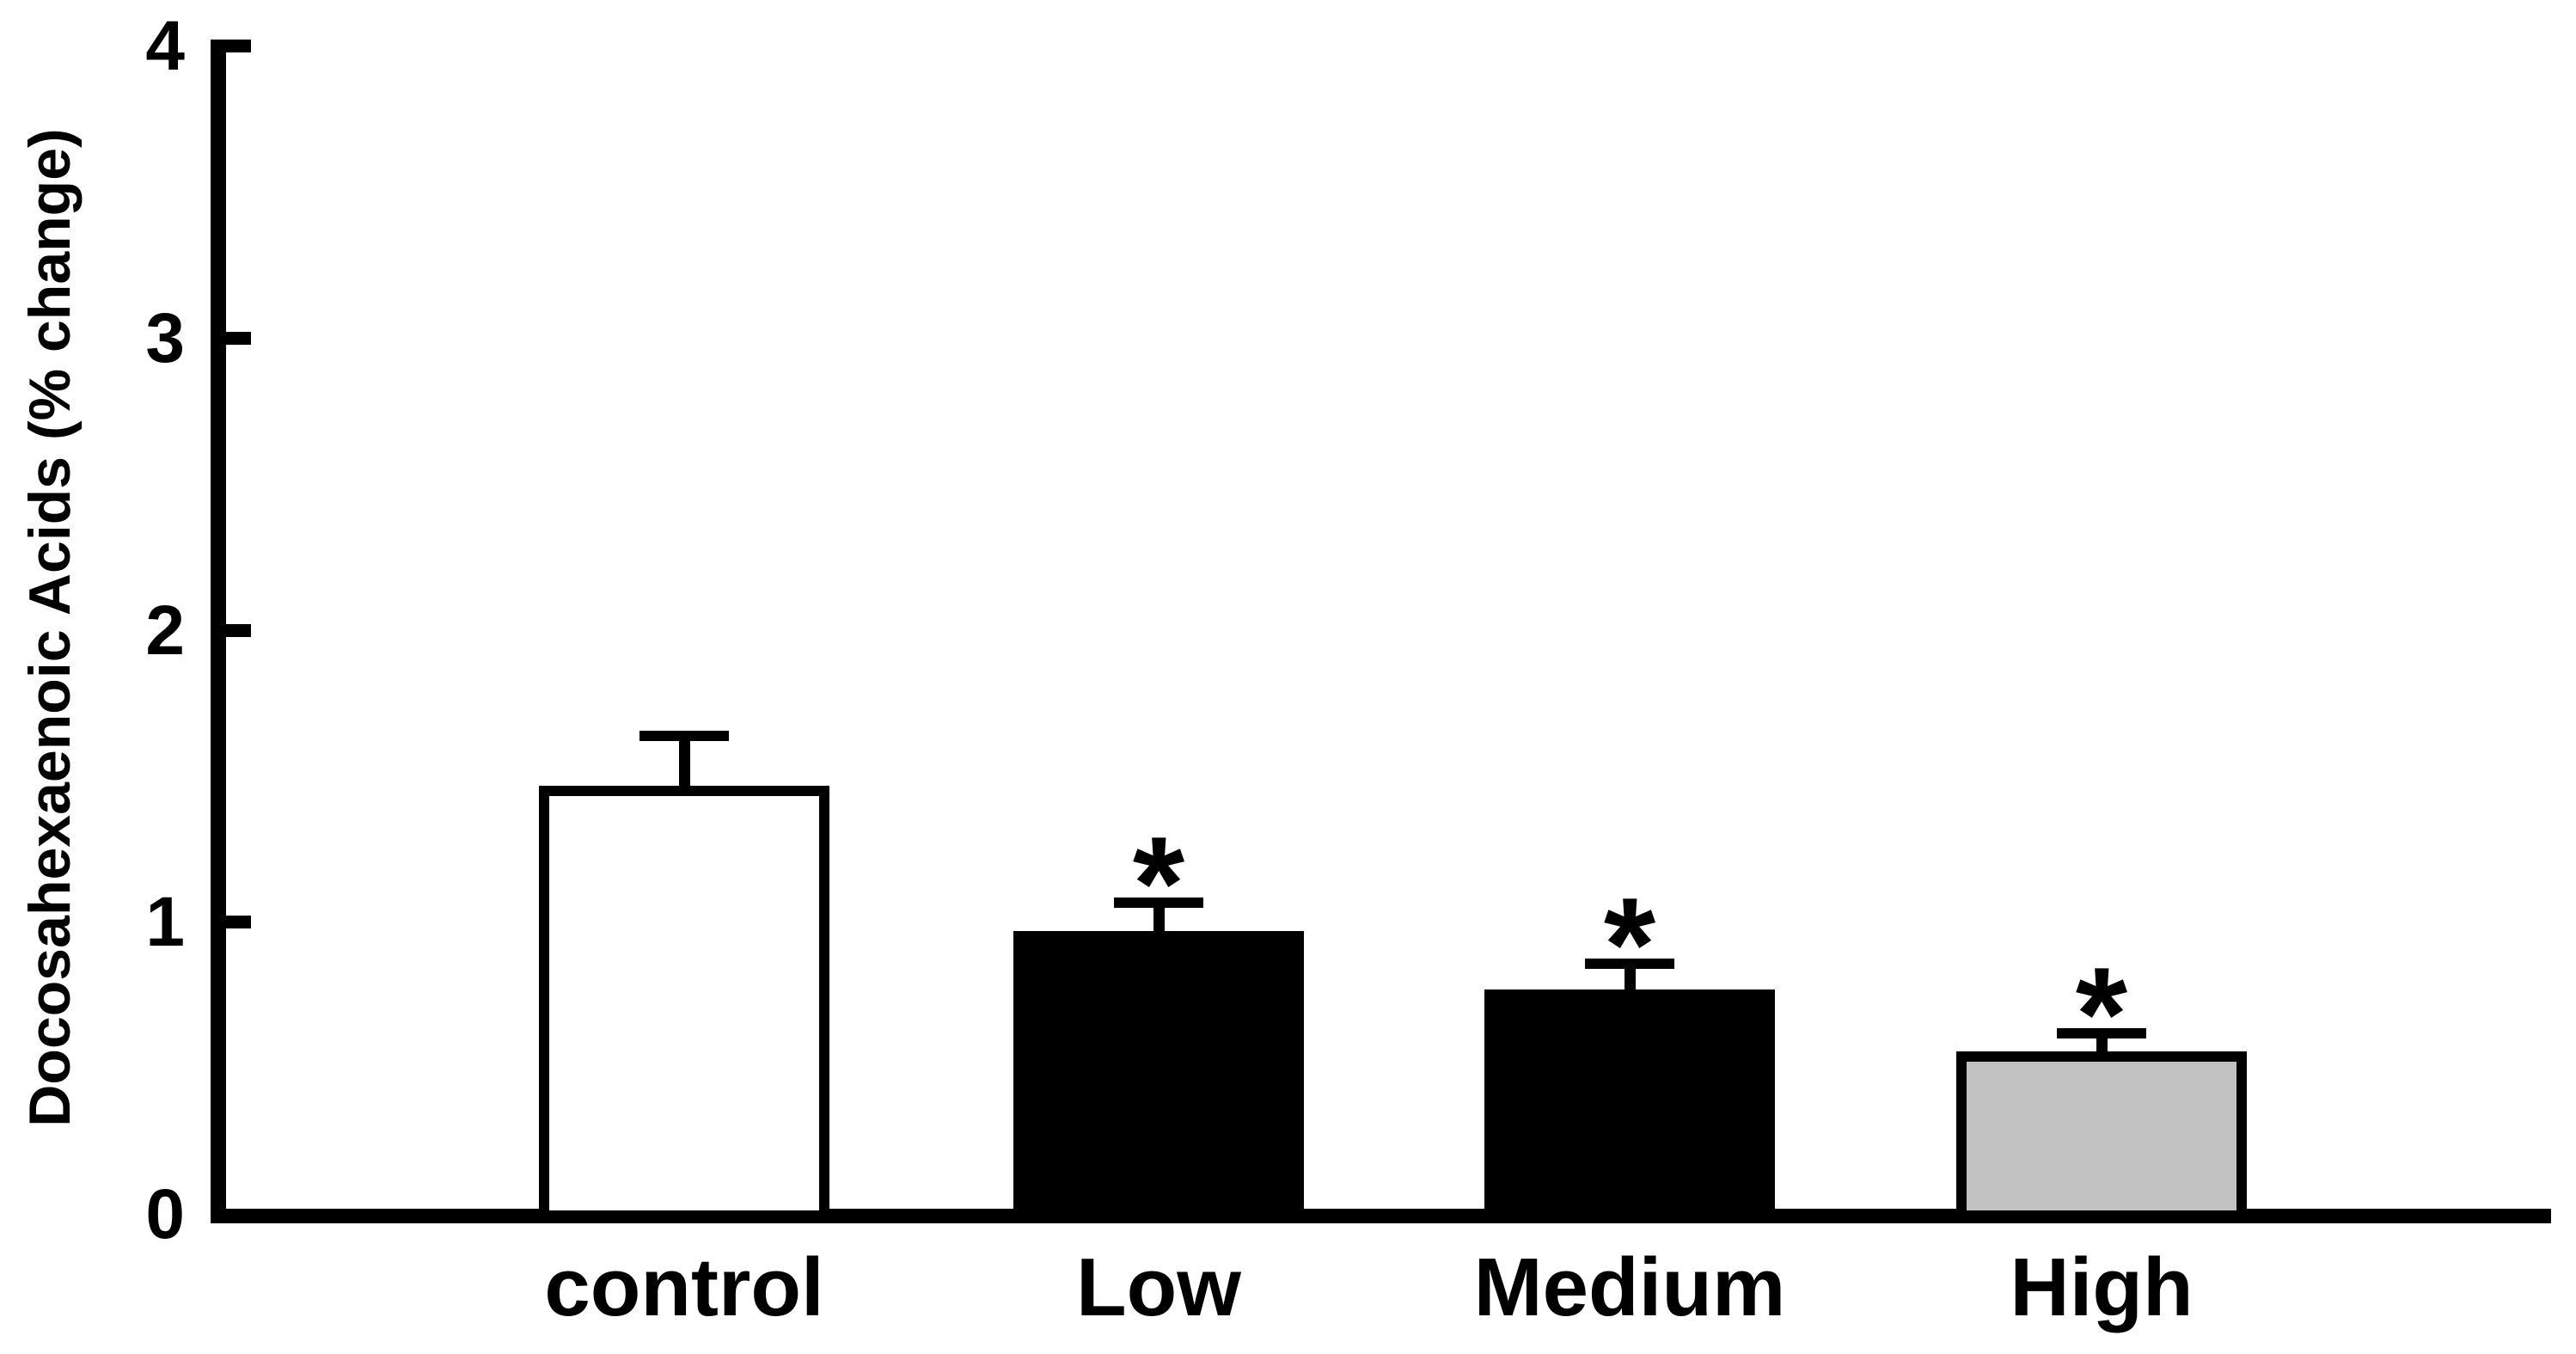 Image resolution: width=2576 pixels, height=1354 pixels. I want to click on bar-control, so click(684, 1003).